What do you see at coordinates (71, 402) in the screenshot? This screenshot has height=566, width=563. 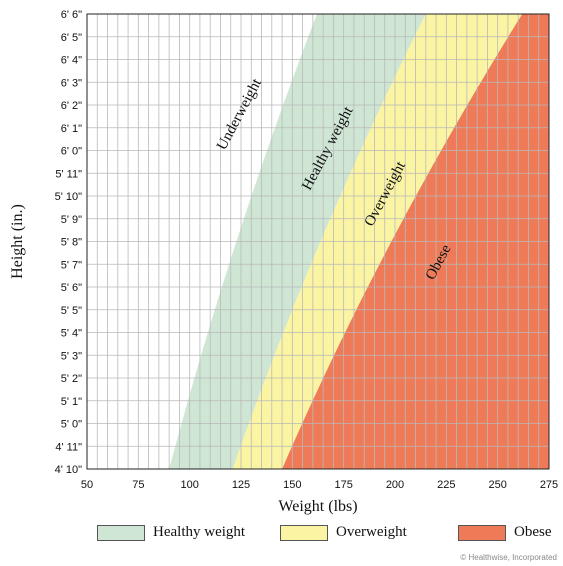 I see `y-tick-label: 5' 1"` at bounding box center [71, 402].